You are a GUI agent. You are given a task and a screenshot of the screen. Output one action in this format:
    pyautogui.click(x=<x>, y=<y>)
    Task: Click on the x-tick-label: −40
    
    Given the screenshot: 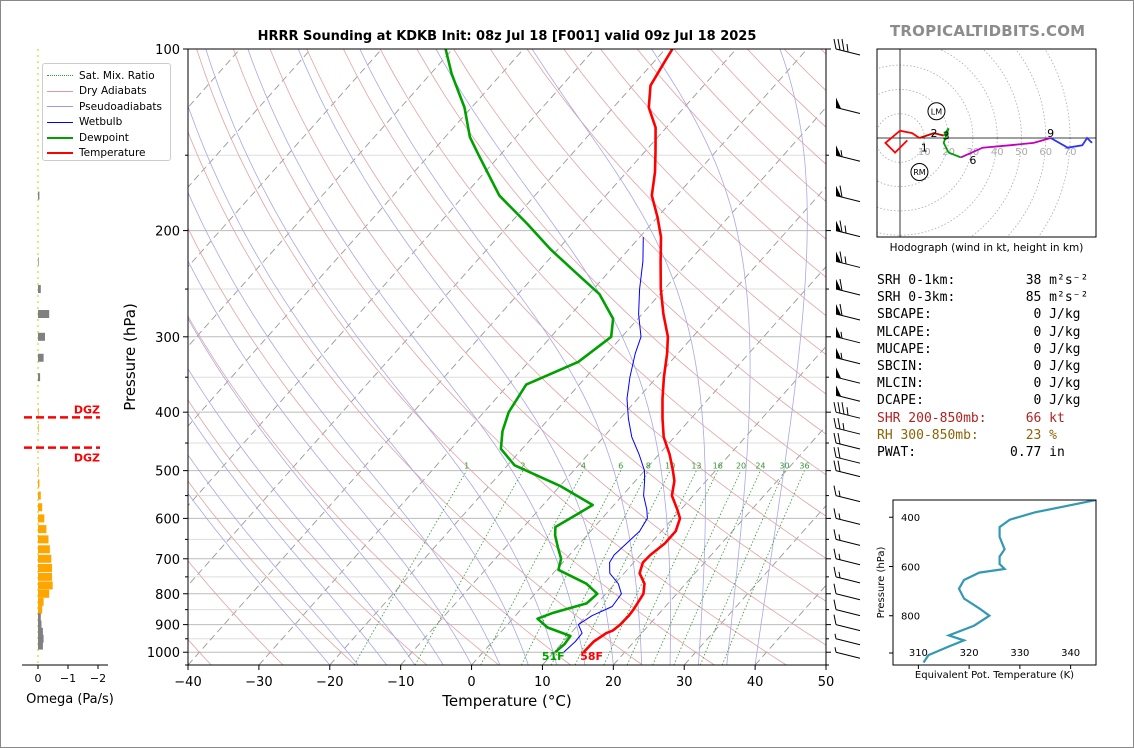 What is the action you would take?
    pyautogui.click(x=187, y=682)
    